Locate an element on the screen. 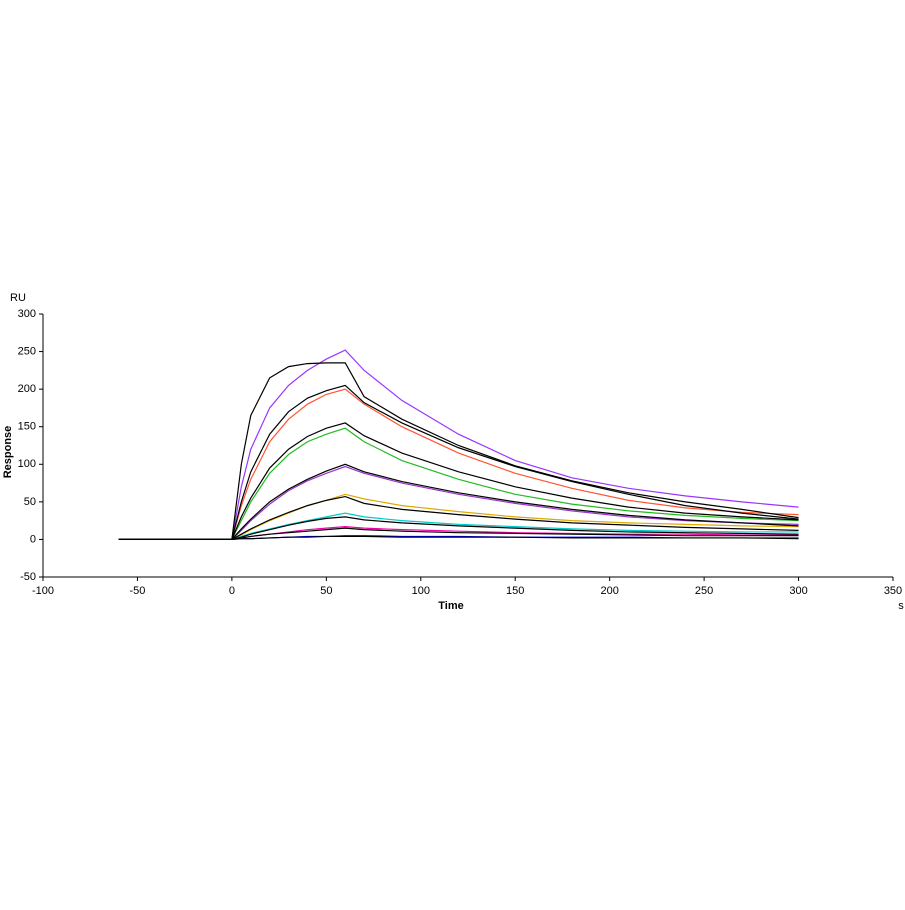 This screenshot has height=910, width=905. y-tick-label: 300 is located at coordinates (27, 314).